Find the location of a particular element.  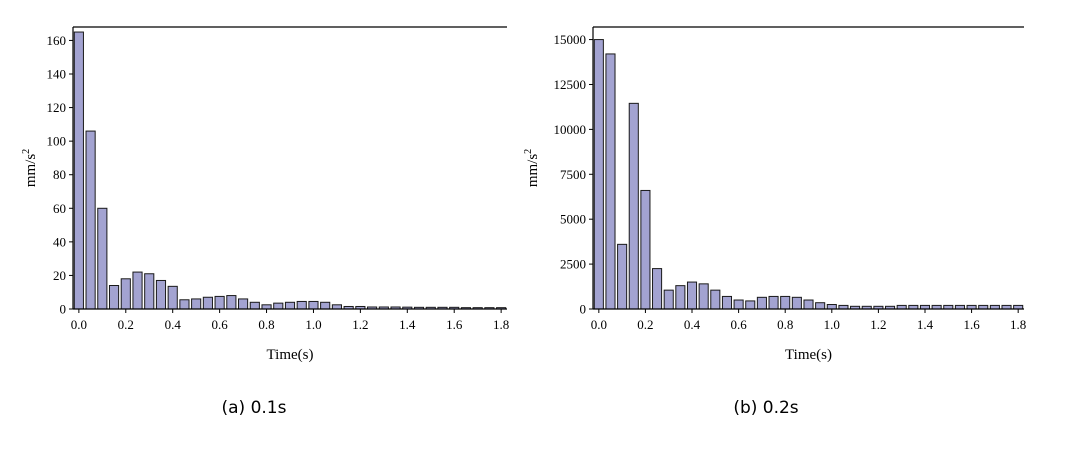

y-tick-label: 60 is located at coordinates (59, 208).